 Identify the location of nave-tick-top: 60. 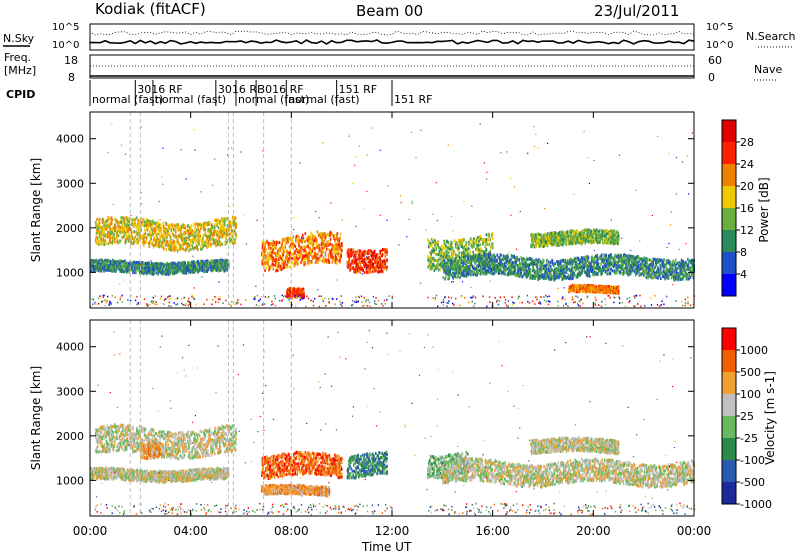
(715, 60).